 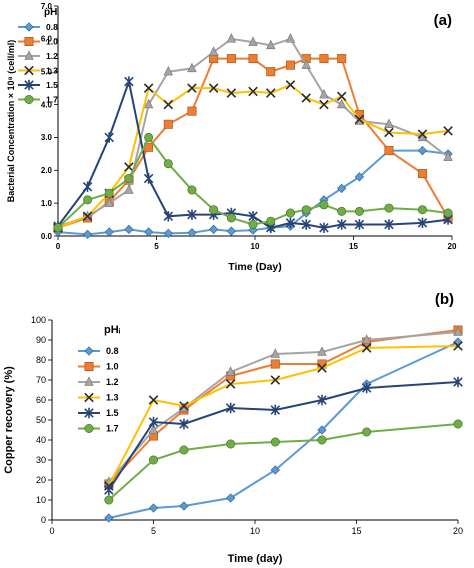 I want to click on y-tick-label: 4.0, so click(x=47, y=104).